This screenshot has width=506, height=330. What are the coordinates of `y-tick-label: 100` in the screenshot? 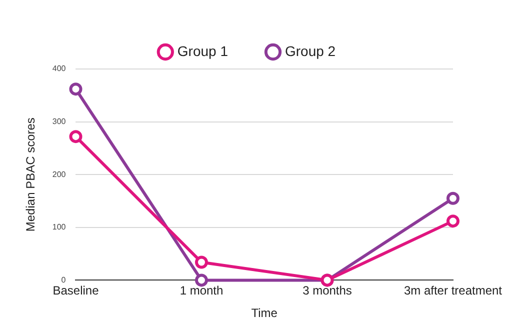 It's located at (59, 227).